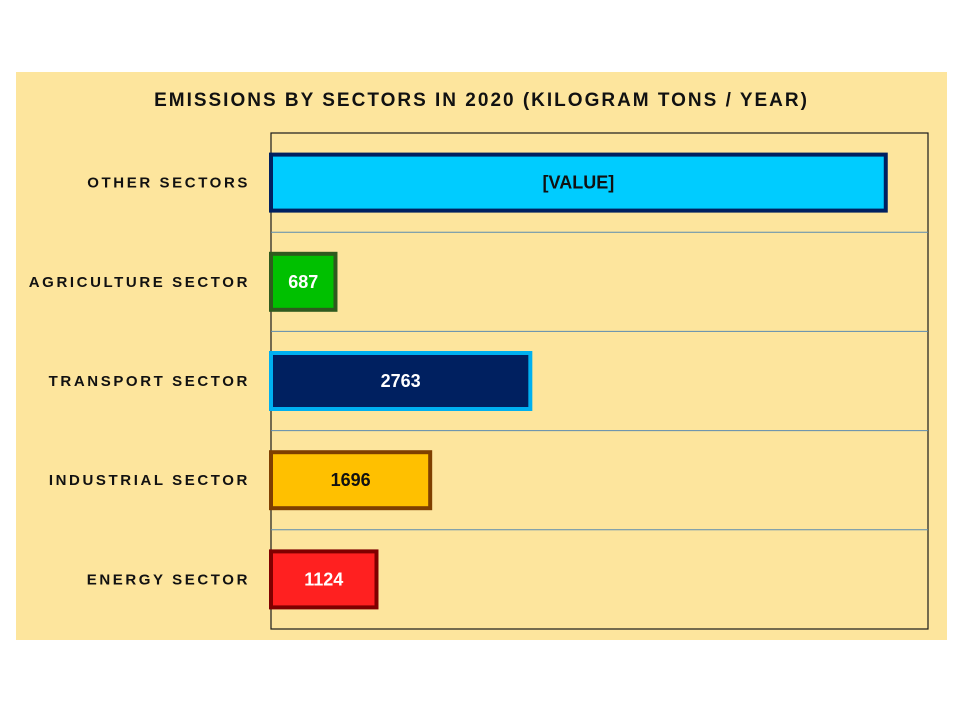 The height and width of the screenshot is (720, 960). I want to click on data-label: 1124, so click(323, 579).